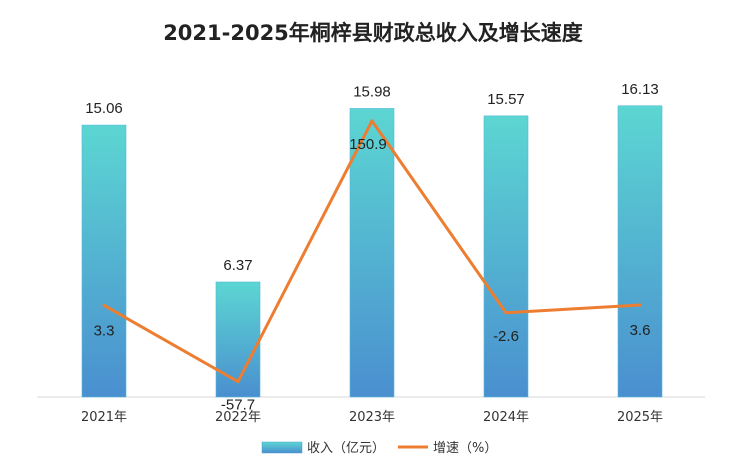 The width and height of the screenshot is (746, 469). What do you see at coordinates (506, 336) in the screenshot?
I see `line-value-label: -2.6` at bounding box center [506, 336].